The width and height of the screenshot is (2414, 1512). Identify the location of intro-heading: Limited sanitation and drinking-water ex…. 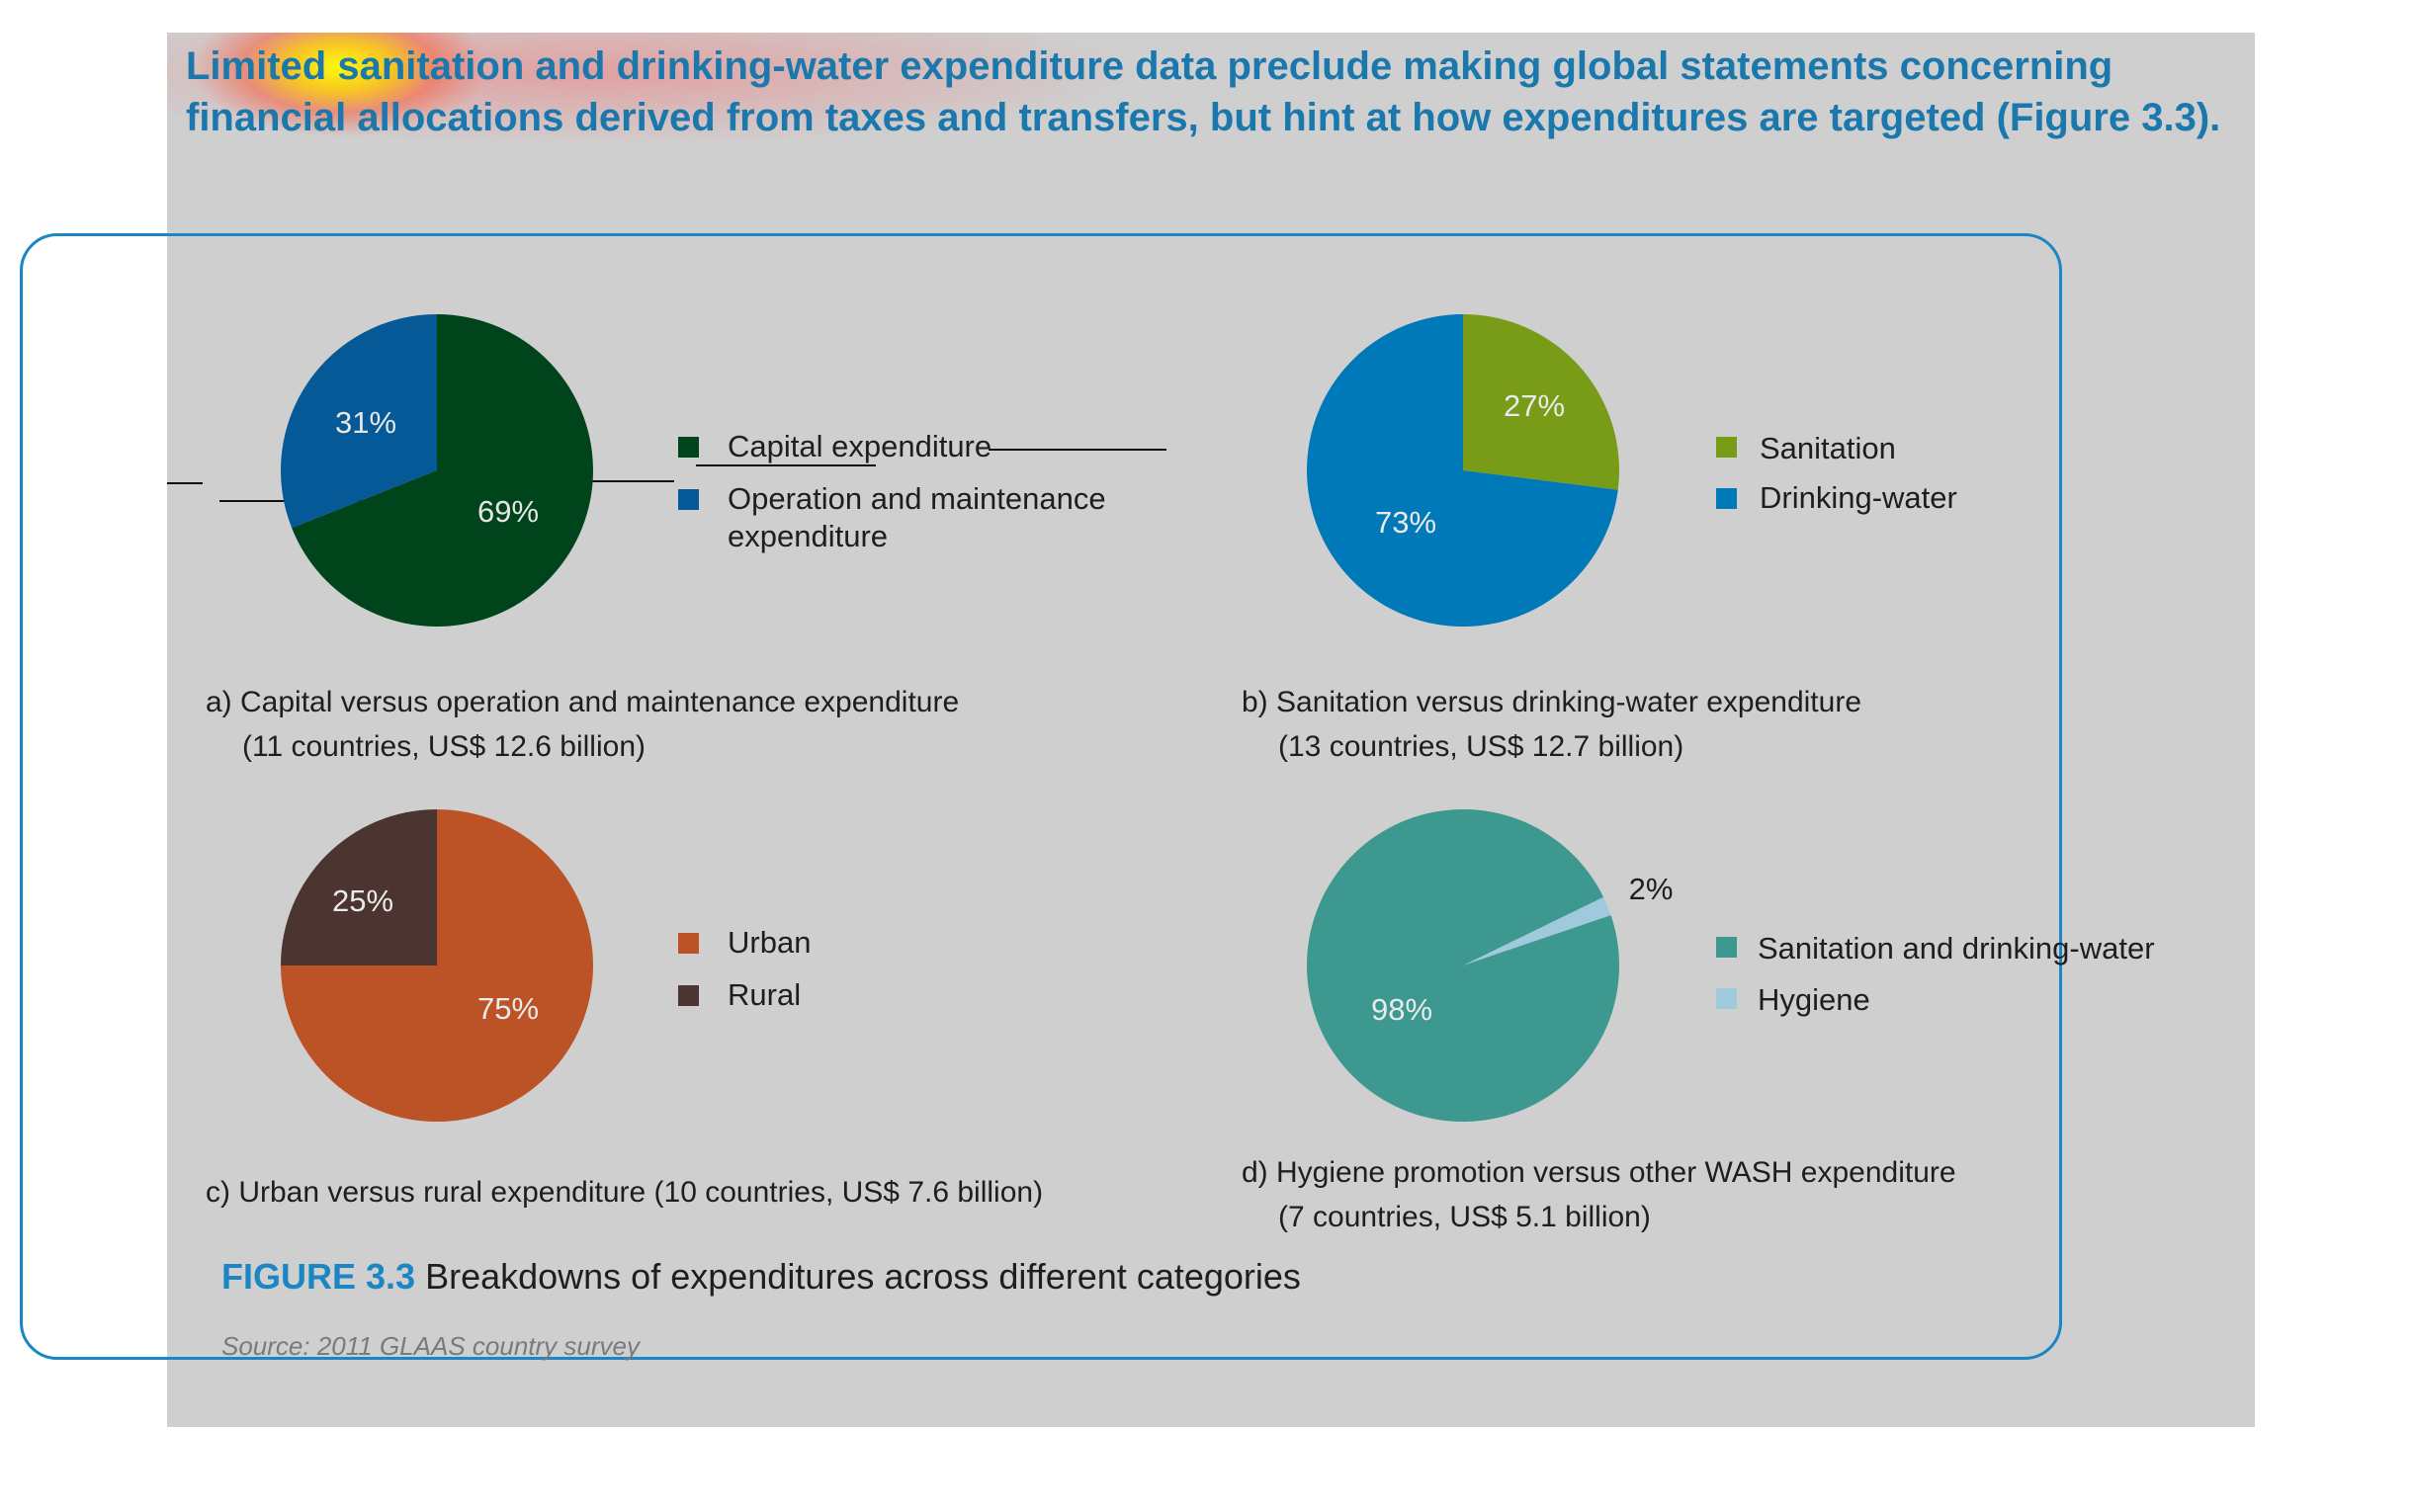
(1203, 91).